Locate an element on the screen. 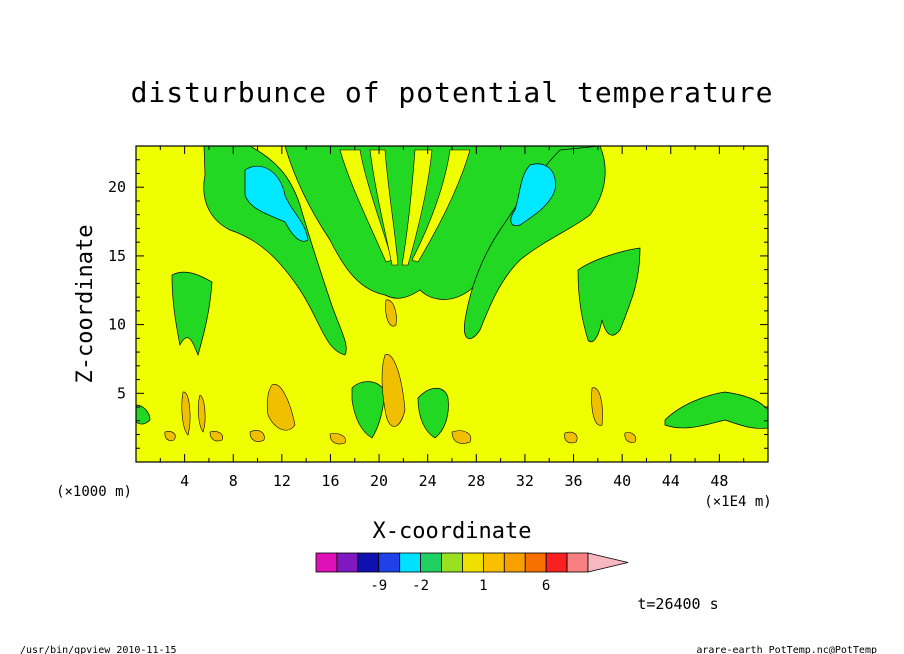 The width and height of the screenshot is (904, 654). contour-green-mid-left is located at coordinates (368, 410).